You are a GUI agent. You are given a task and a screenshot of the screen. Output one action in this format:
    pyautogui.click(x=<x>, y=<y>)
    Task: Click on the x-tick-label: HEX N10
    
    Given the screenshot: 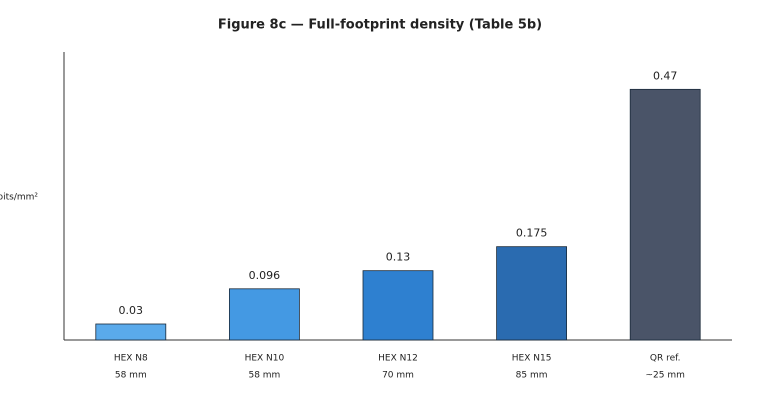 What is the action you would take?
    pyautogui.click(x=265, y=359)
    